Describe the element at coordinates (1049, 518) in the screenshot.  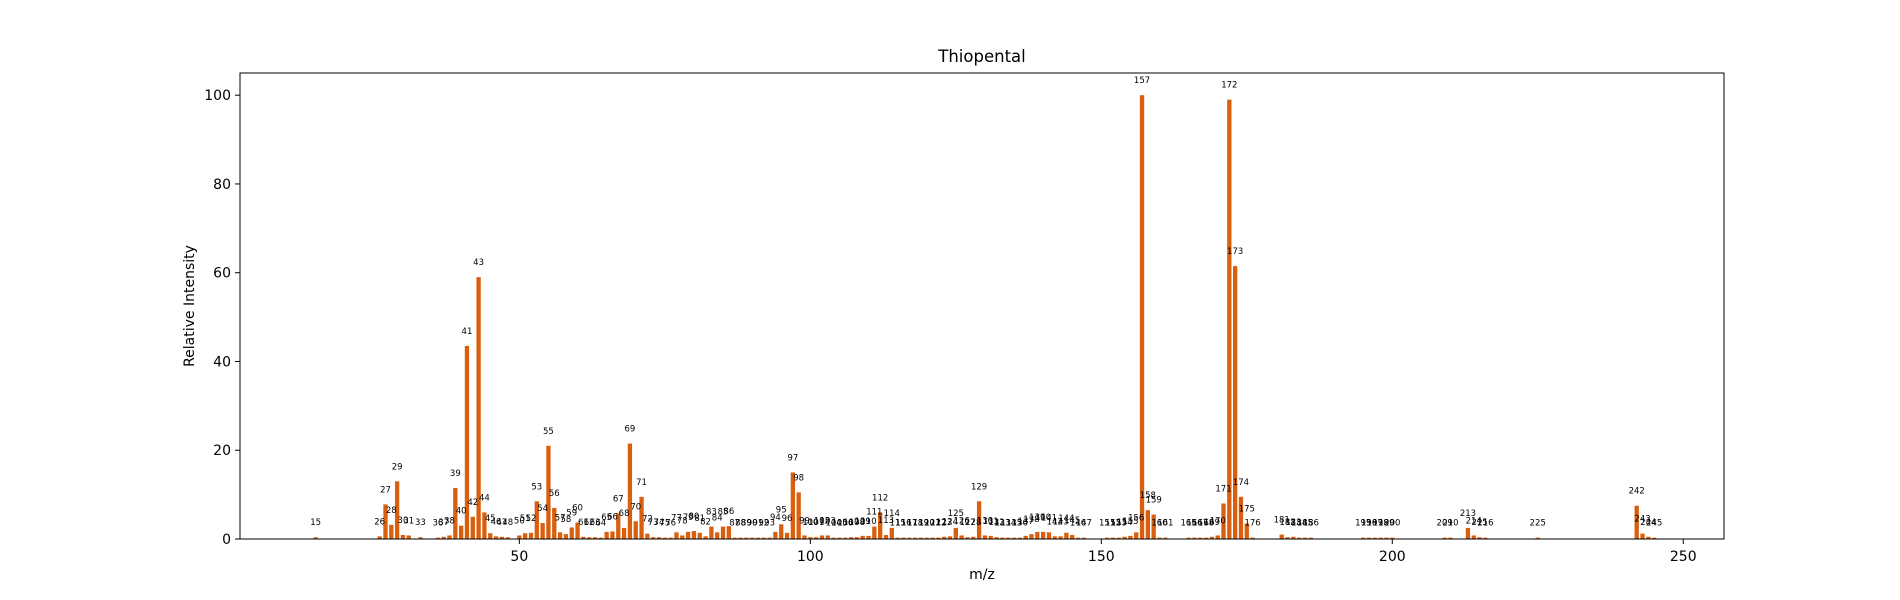
I see `peak-label: 141` at that location.